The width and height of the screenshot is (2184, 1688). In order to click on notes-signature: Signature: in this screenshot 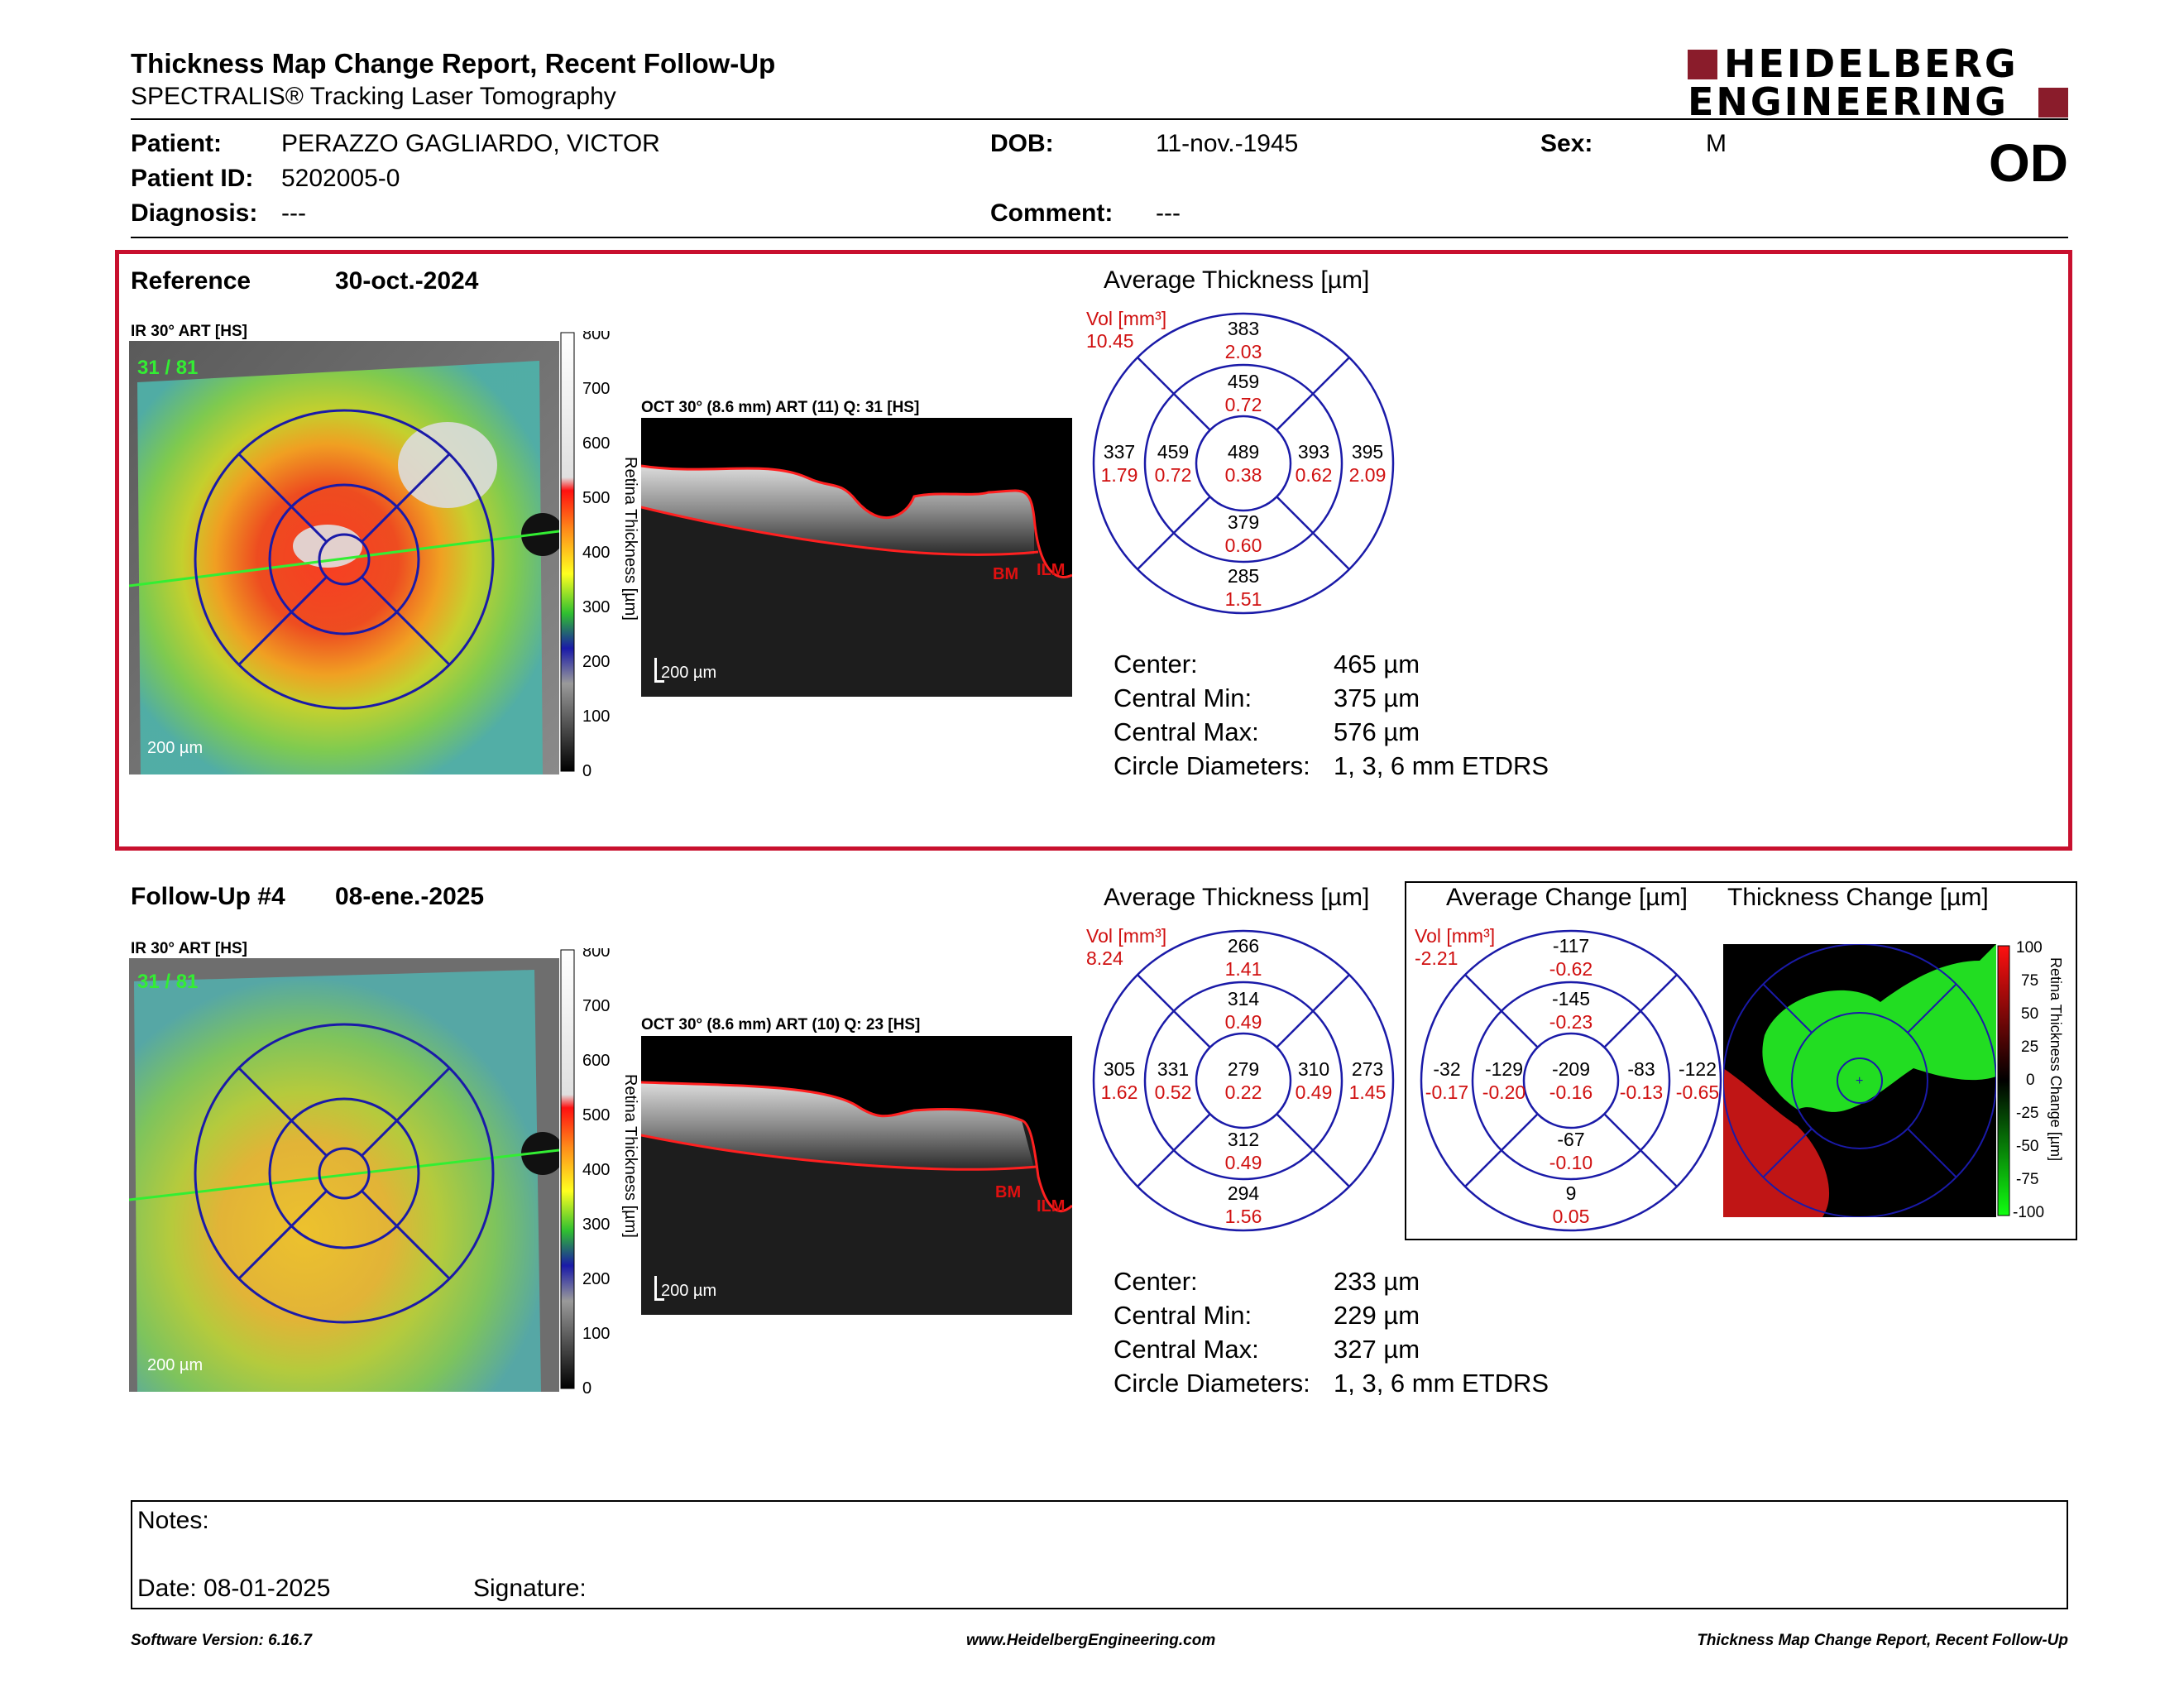, I will do `click(530, 1588)`.